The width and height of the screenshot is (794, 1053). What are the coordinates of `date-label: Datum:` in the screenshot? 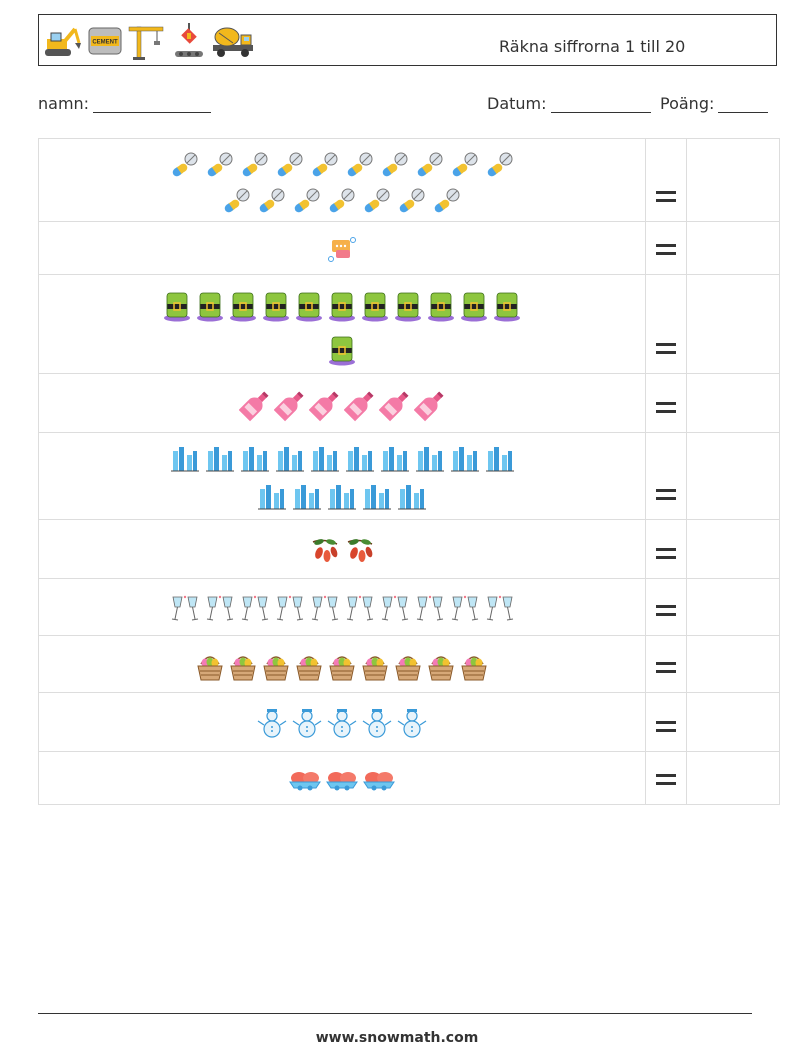 It's located at (517, 103).